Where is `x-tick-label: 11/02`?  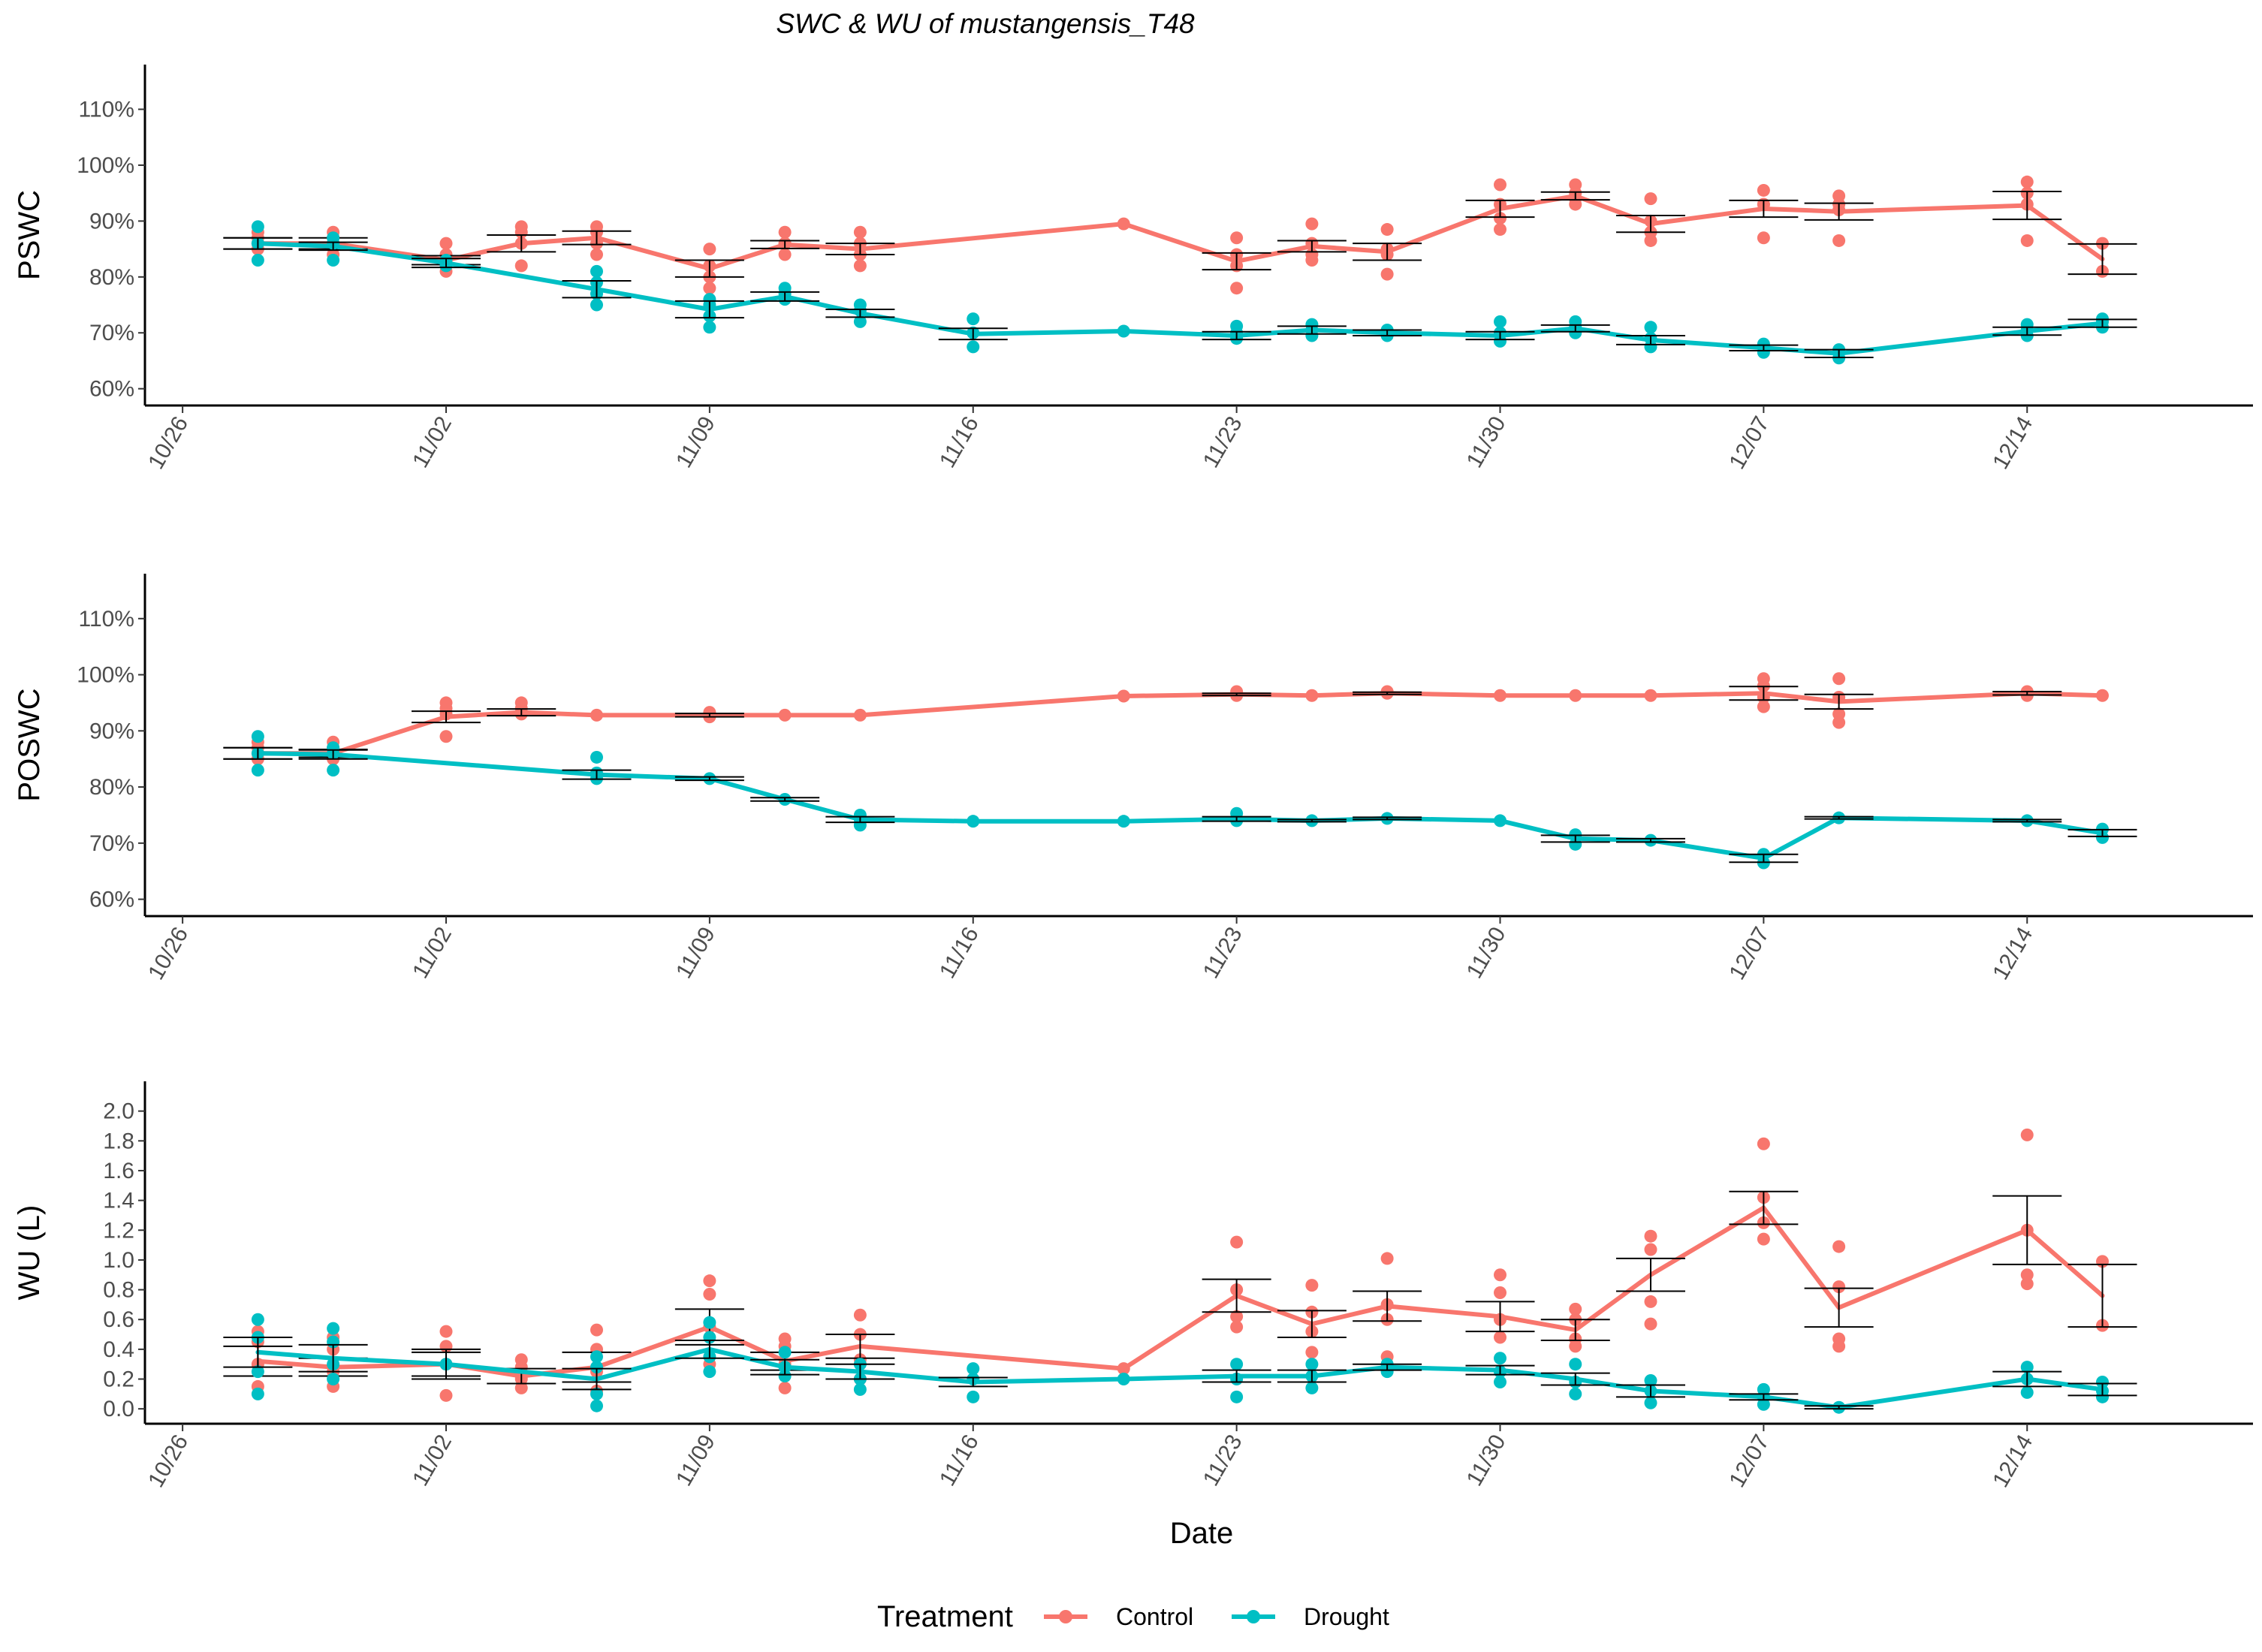
x-tick-label: 11/02 is located at coordinates (432, 1460).